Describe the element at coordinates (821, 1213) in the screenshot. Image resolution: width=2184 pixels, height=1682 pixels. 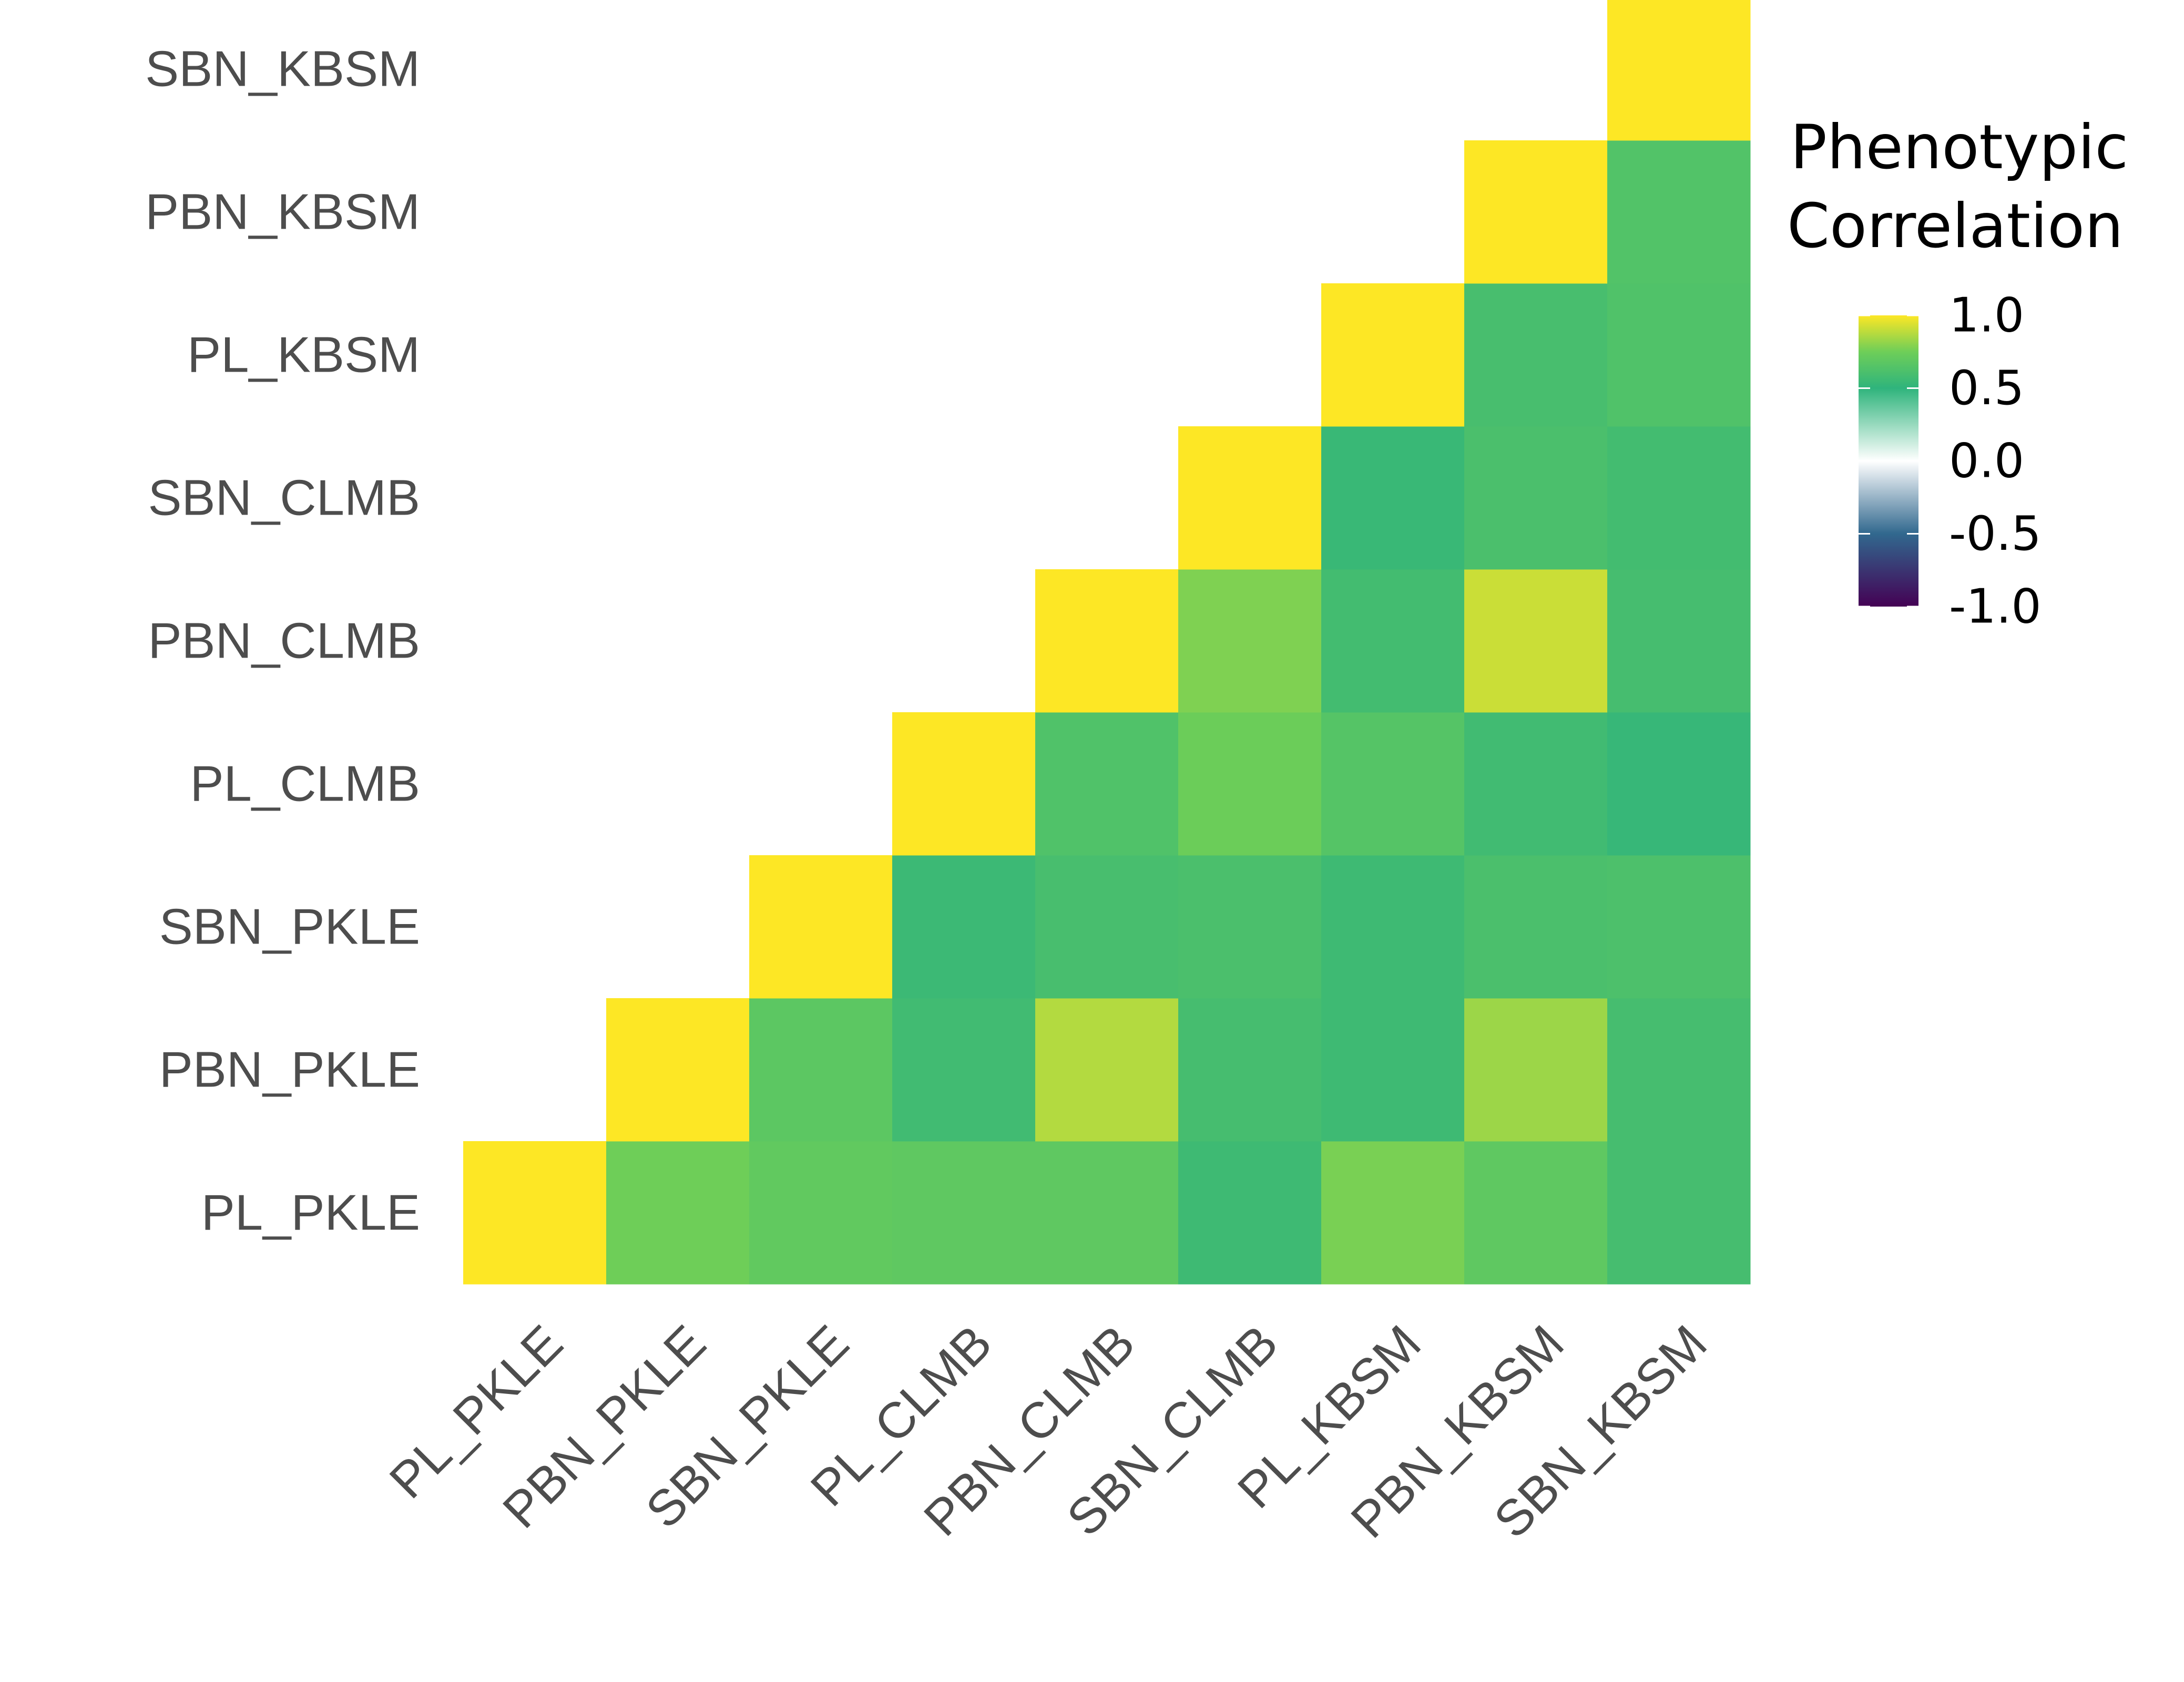
I see `heatmap-cell-sbn_pkle-pl_pkle` at that location.